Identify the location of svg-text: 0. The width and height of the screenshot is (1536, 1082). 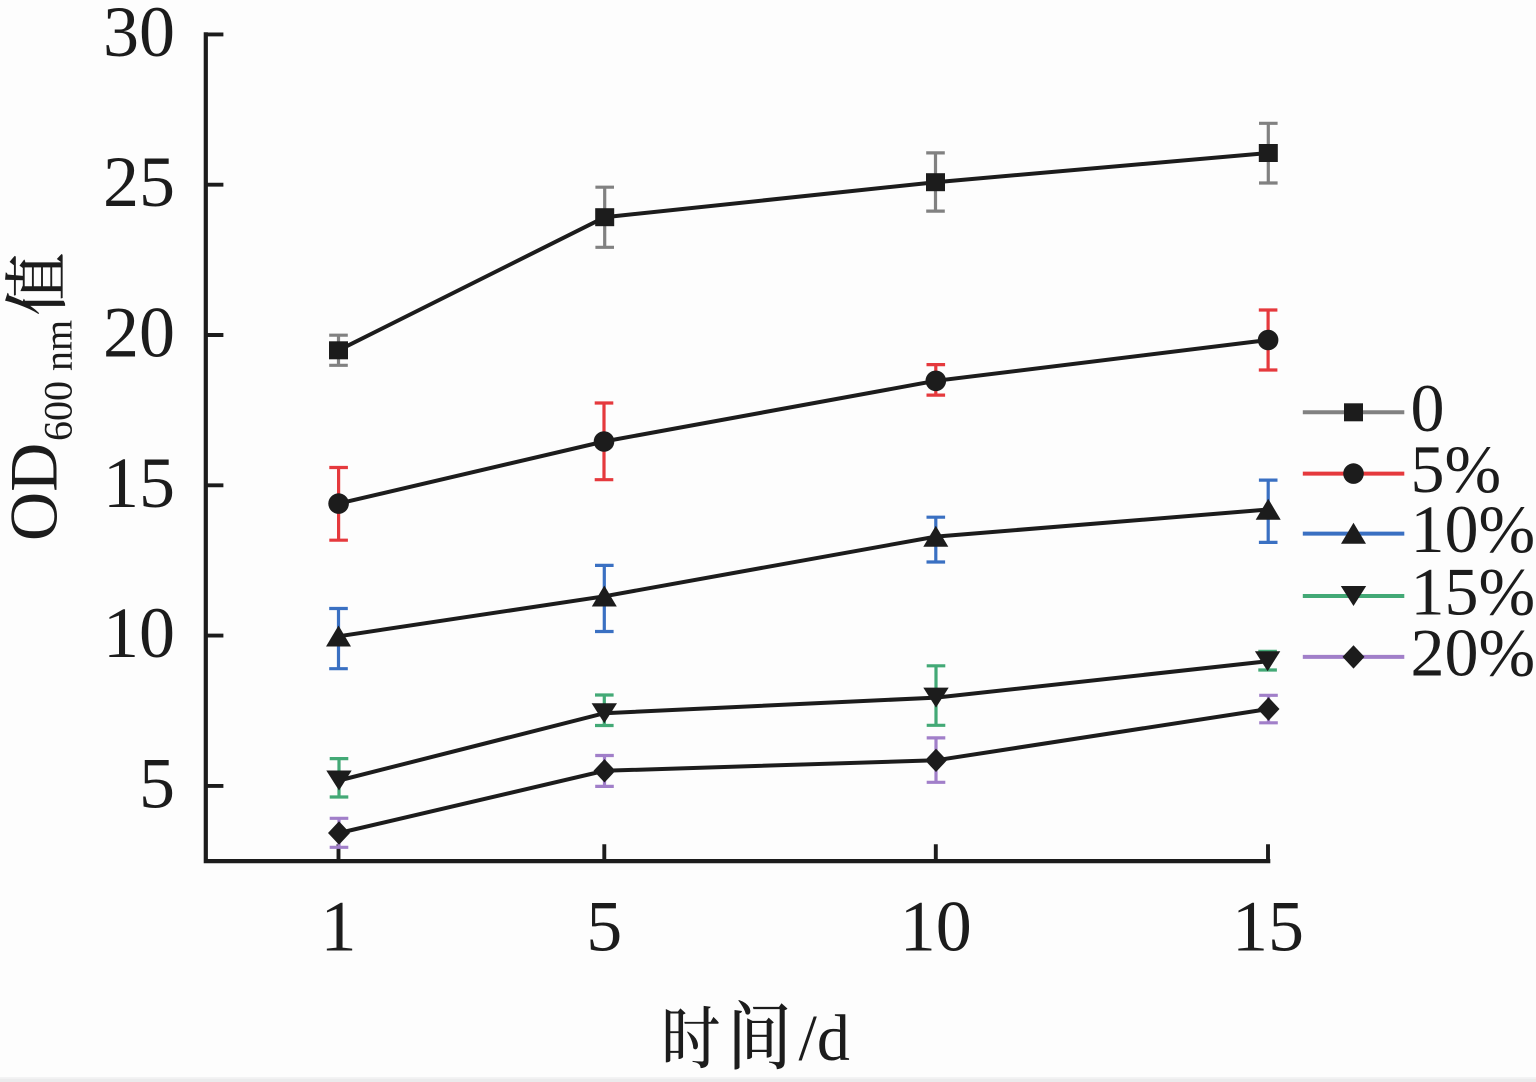
(1428, 408).